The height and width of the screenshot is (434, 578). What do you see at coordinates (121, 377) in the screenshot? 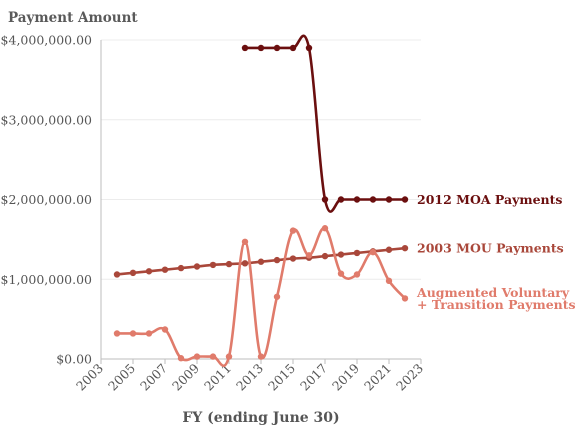
I see `x-tick-label: 2005` at bounding box center [121, 377].